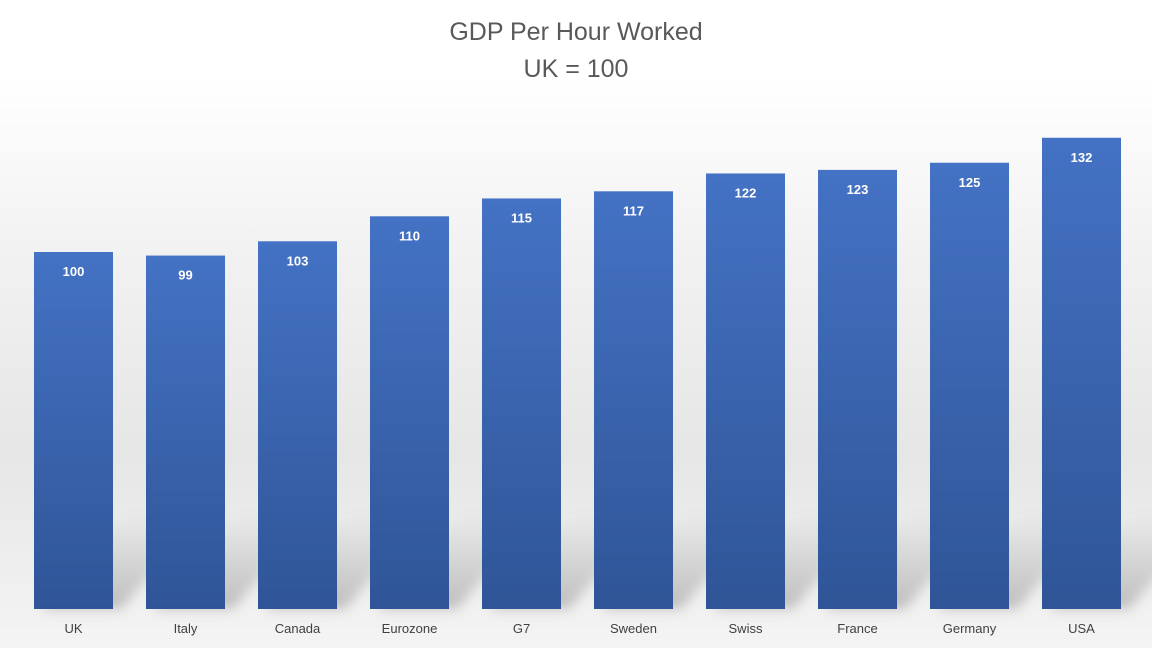 The height and width of the screenshot is (648, 1152). Describe the element at coordinates (521, 403) in the screenshot. I see `bar-g7` at that location.